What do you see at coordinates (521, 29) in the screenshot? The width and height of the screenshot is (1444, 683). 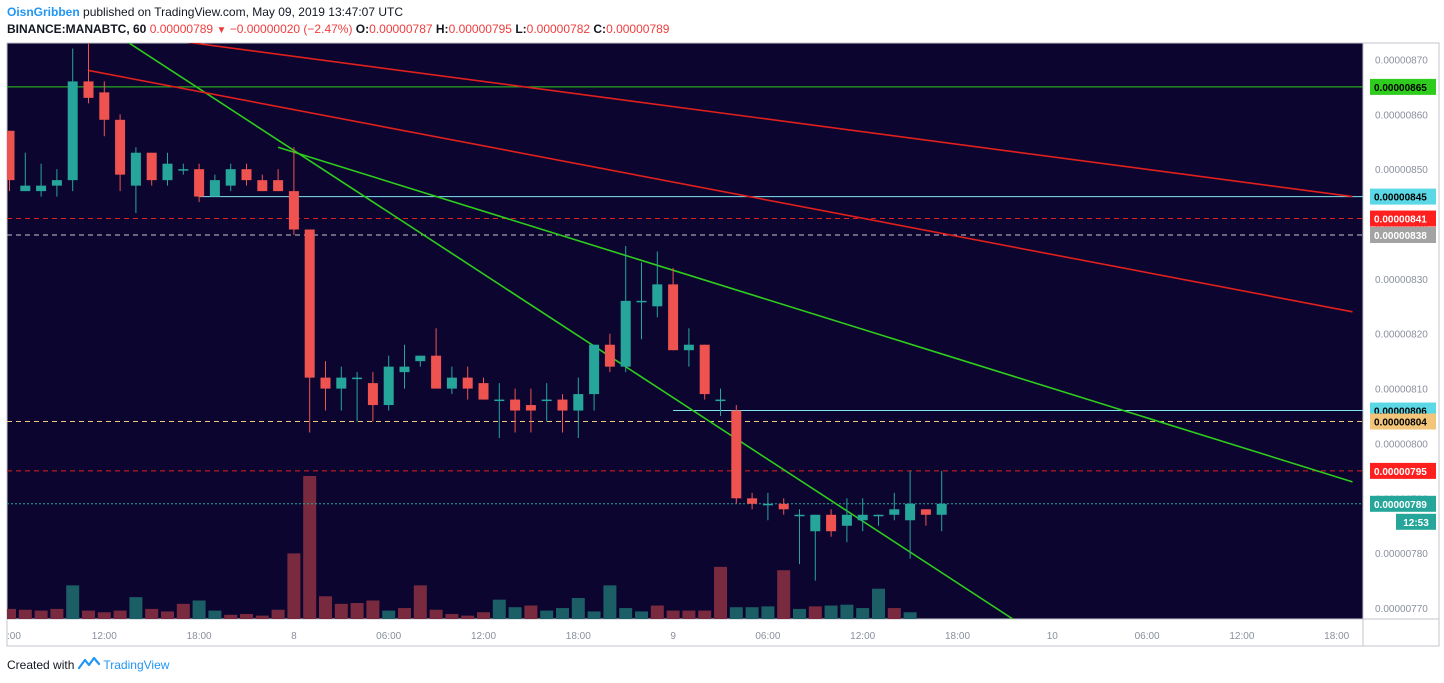 I see `low-label: L:` at bounding box center [521, 29].